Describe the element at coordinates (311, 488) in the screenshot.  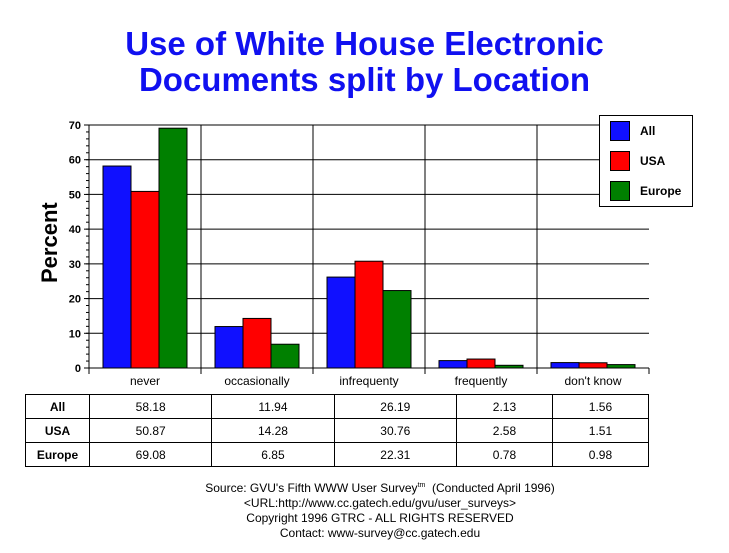
I see `source-text: Source: GVU's Fifth WWW User Survey` at that location.